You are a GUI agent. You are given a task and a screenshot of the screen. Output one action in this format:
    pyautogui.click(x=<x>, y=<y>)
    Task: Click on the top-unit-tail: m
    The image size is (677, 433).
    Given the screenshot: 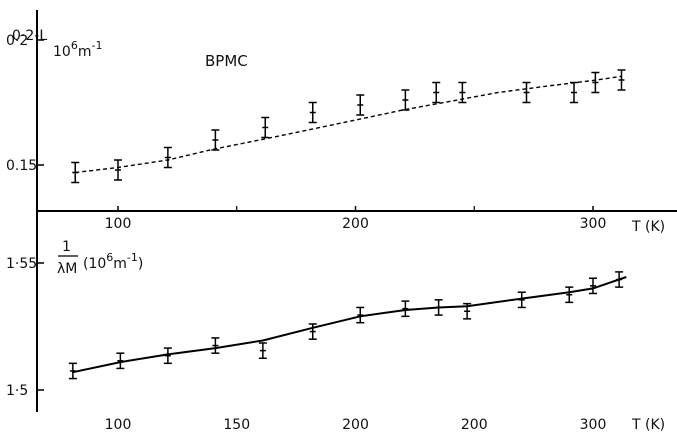 What is the action you would take?
    pyautogui.click(x=85, y=52)
    